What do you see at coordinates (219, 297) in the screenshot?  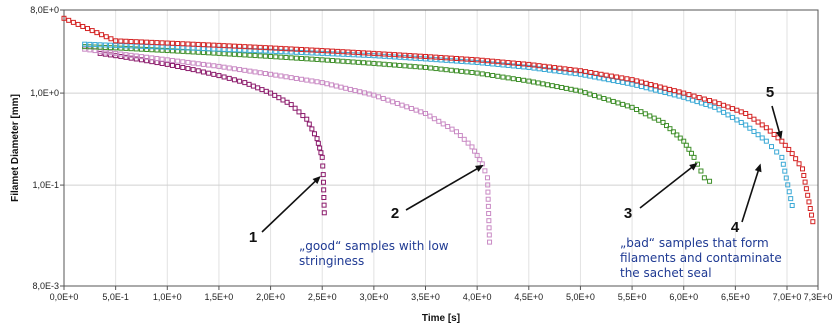 I see `x-tick-label-3: 1,5E+0` at bounding box center [219, 297].